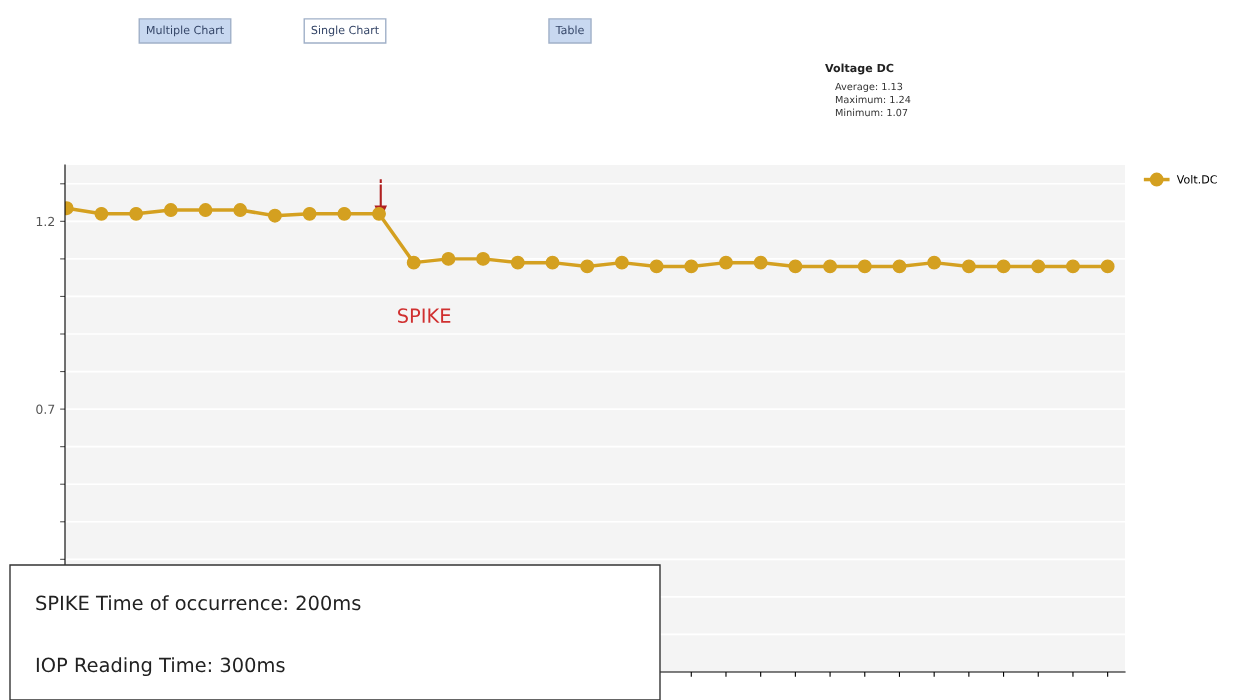 This screenshot has height=700, width=1245. Describe the element at coordinates (424, 316) in the screenshot. I see `annotation: SPIKE` at that location.